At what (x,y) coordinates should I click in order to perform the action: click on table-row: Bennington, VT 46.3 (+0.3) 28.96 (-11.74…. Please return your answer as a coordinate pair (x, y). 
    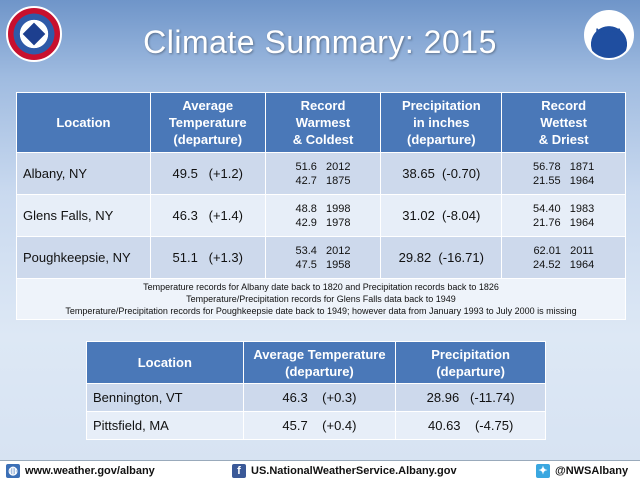
    Looking at the image, I should click on (316, 397).